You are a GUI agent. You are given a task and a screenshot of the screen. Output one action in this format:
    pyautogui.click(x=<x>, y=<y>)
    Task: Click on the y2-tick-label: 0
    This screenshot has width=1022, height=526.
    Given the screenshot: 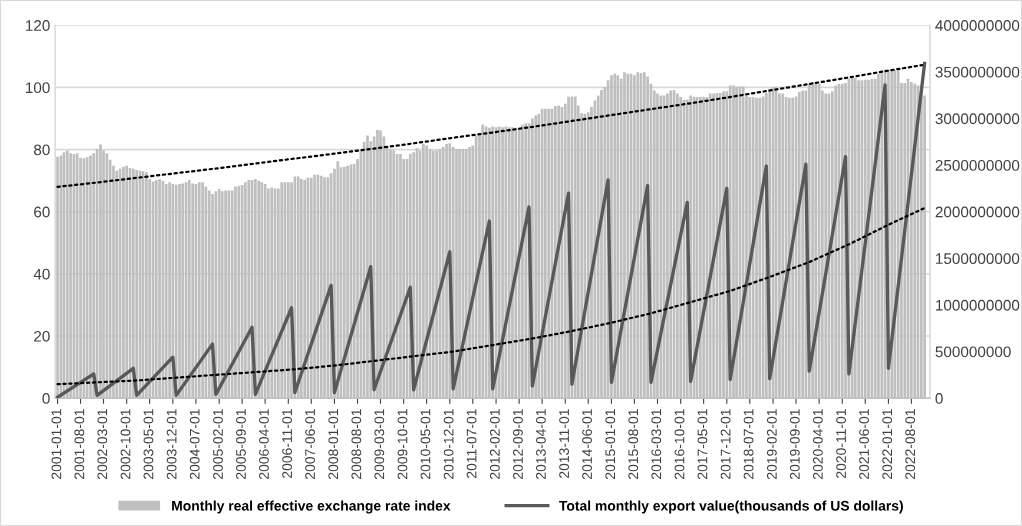 What is the action you would take?
    pyautogui.click(x=939, y=398)
    